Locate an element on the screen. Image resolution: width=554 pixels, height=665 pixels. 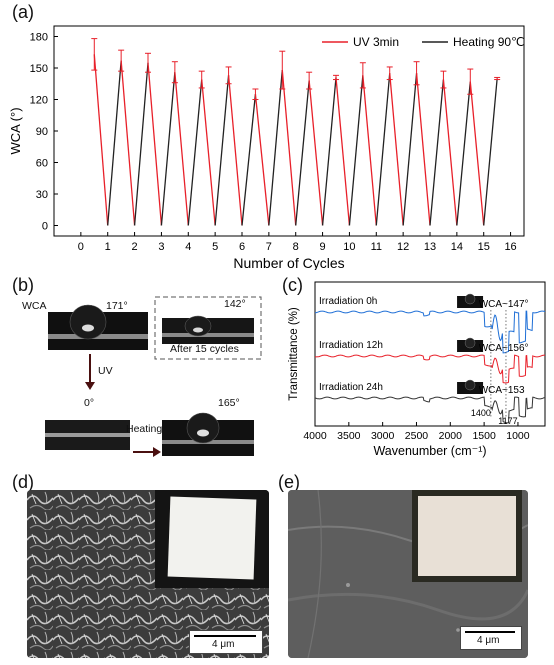
ftir-series-label: Irradiation 12h is located at coordinates (351, 345).